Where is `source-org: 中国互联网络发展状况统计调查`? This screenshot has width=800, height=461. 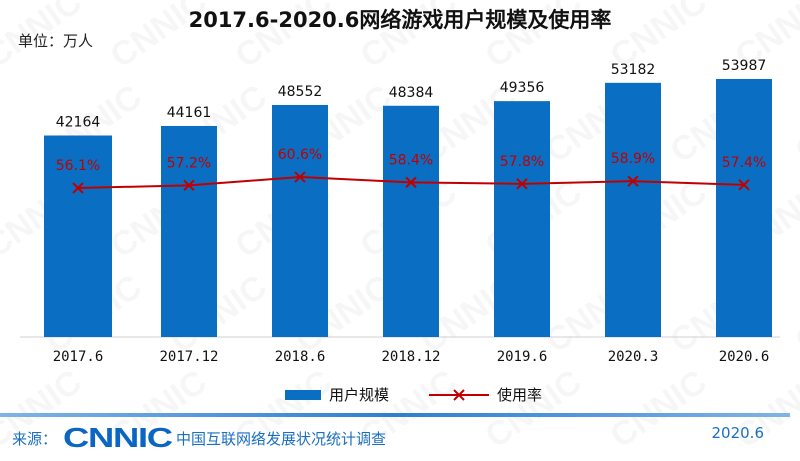
source-org: 中国互联网络发展状况统计调查 is located at coordinates (281, 438).